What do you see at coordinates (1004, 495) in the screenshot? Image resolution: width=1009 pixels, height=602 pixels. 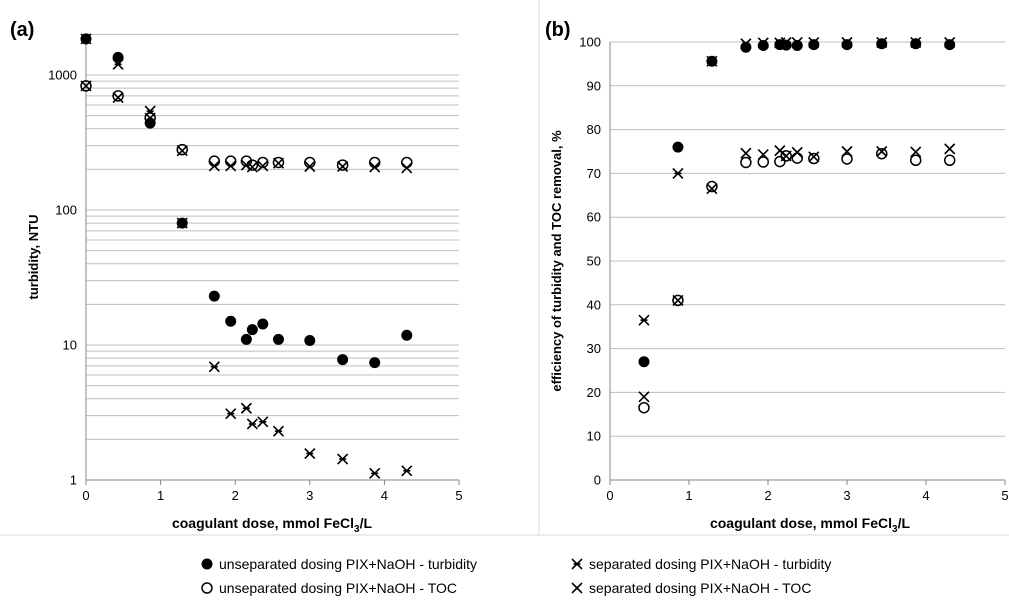 I see `panel-b-x-tick-label: 5` at bounding box center [1004, 495].